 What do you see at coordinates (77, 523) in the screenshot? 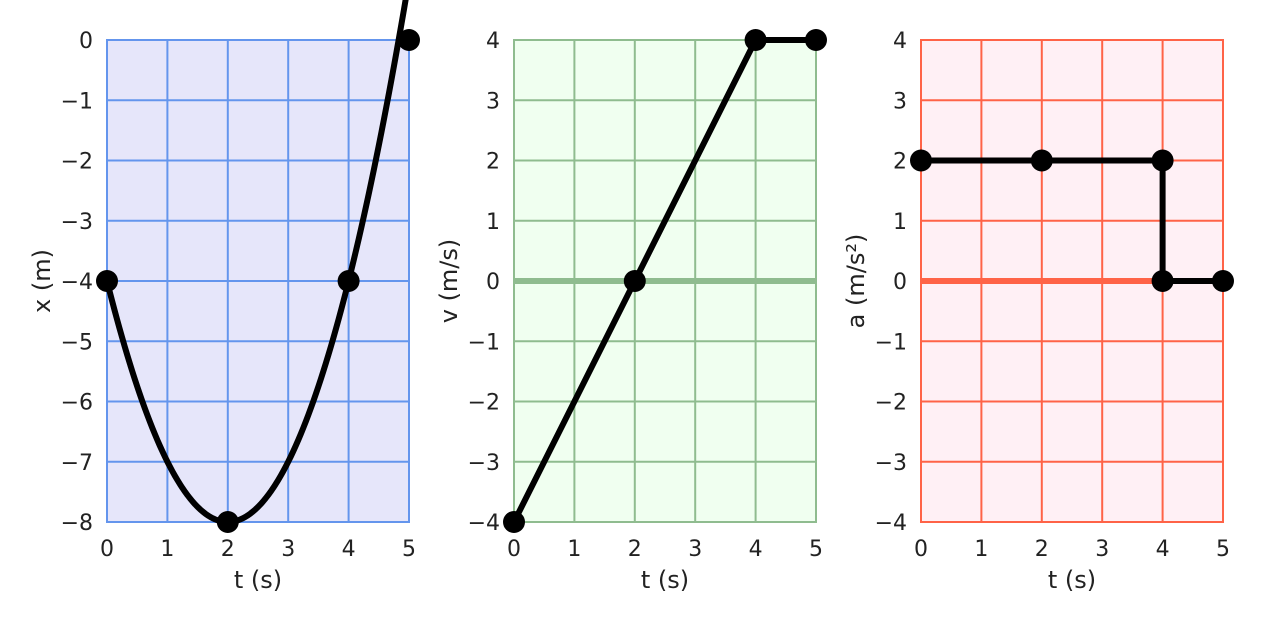
I see `y-tick-label: −8` at bounding box center [77, 523].